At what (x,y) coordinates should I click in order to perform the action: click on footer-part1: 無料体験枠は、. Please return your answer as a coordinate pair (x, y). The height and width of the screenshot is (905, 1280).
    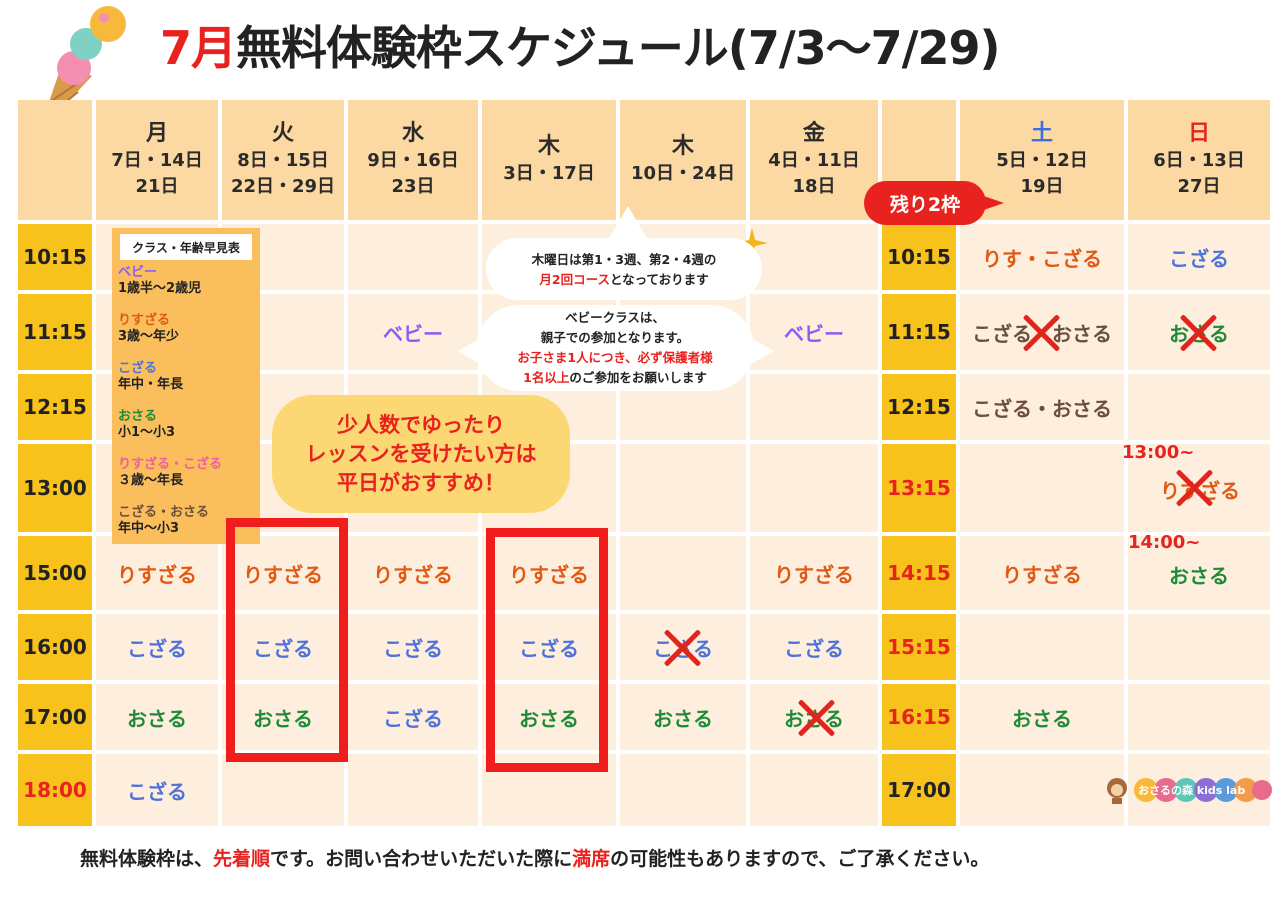
    Looking at the image, I should click on (147, 859).